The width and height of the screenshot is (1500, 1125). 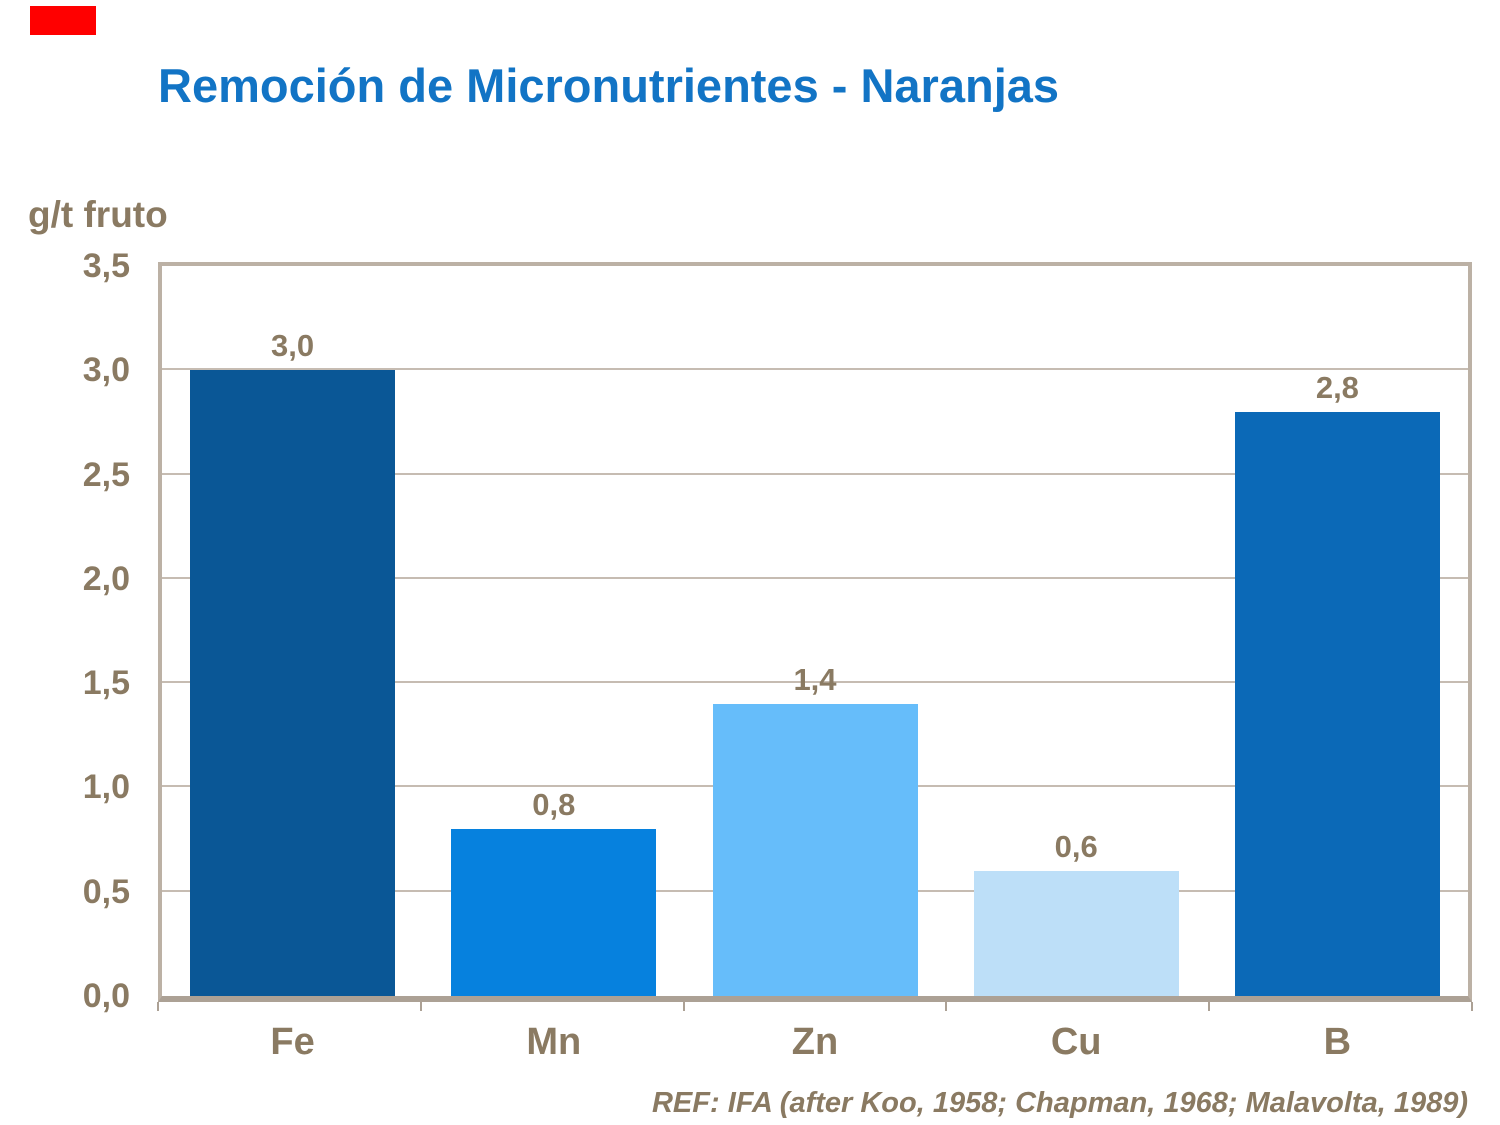 What do you see at coordinates (106, 578) in the screenshot?
I see `y-tick-label: 2,0` at bounding box center [106, 578].